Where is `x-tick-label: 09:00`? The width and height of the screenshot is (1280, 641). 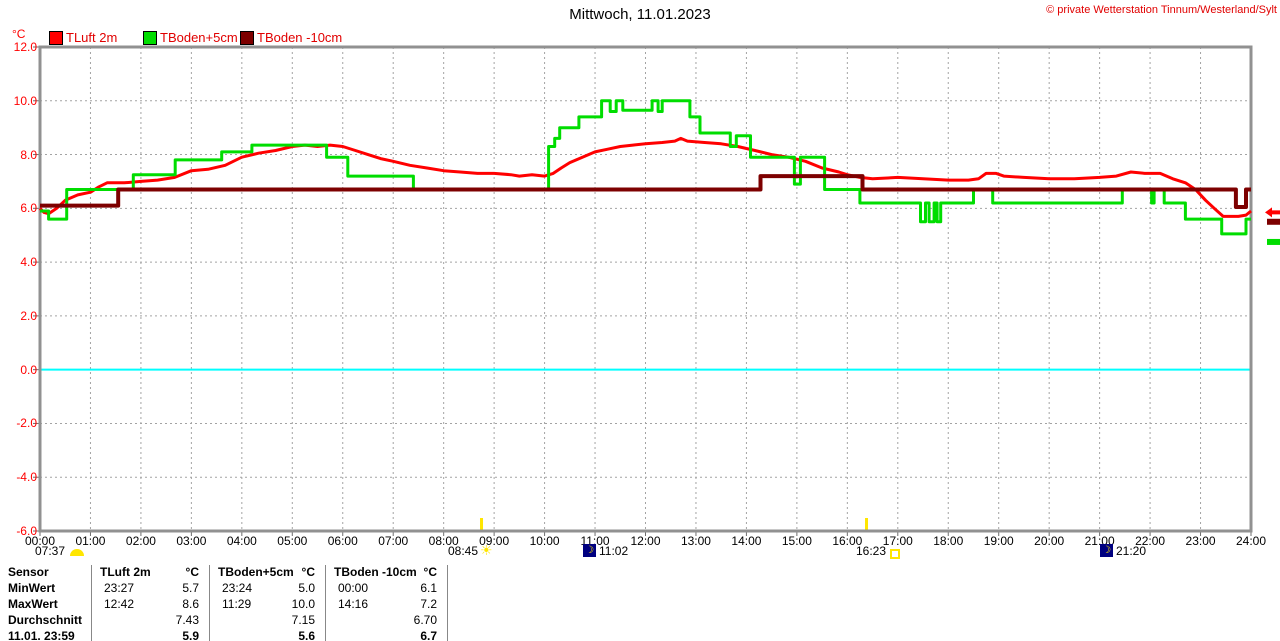
x-tick-label: 09:00 is located at coordinates (494, 541).